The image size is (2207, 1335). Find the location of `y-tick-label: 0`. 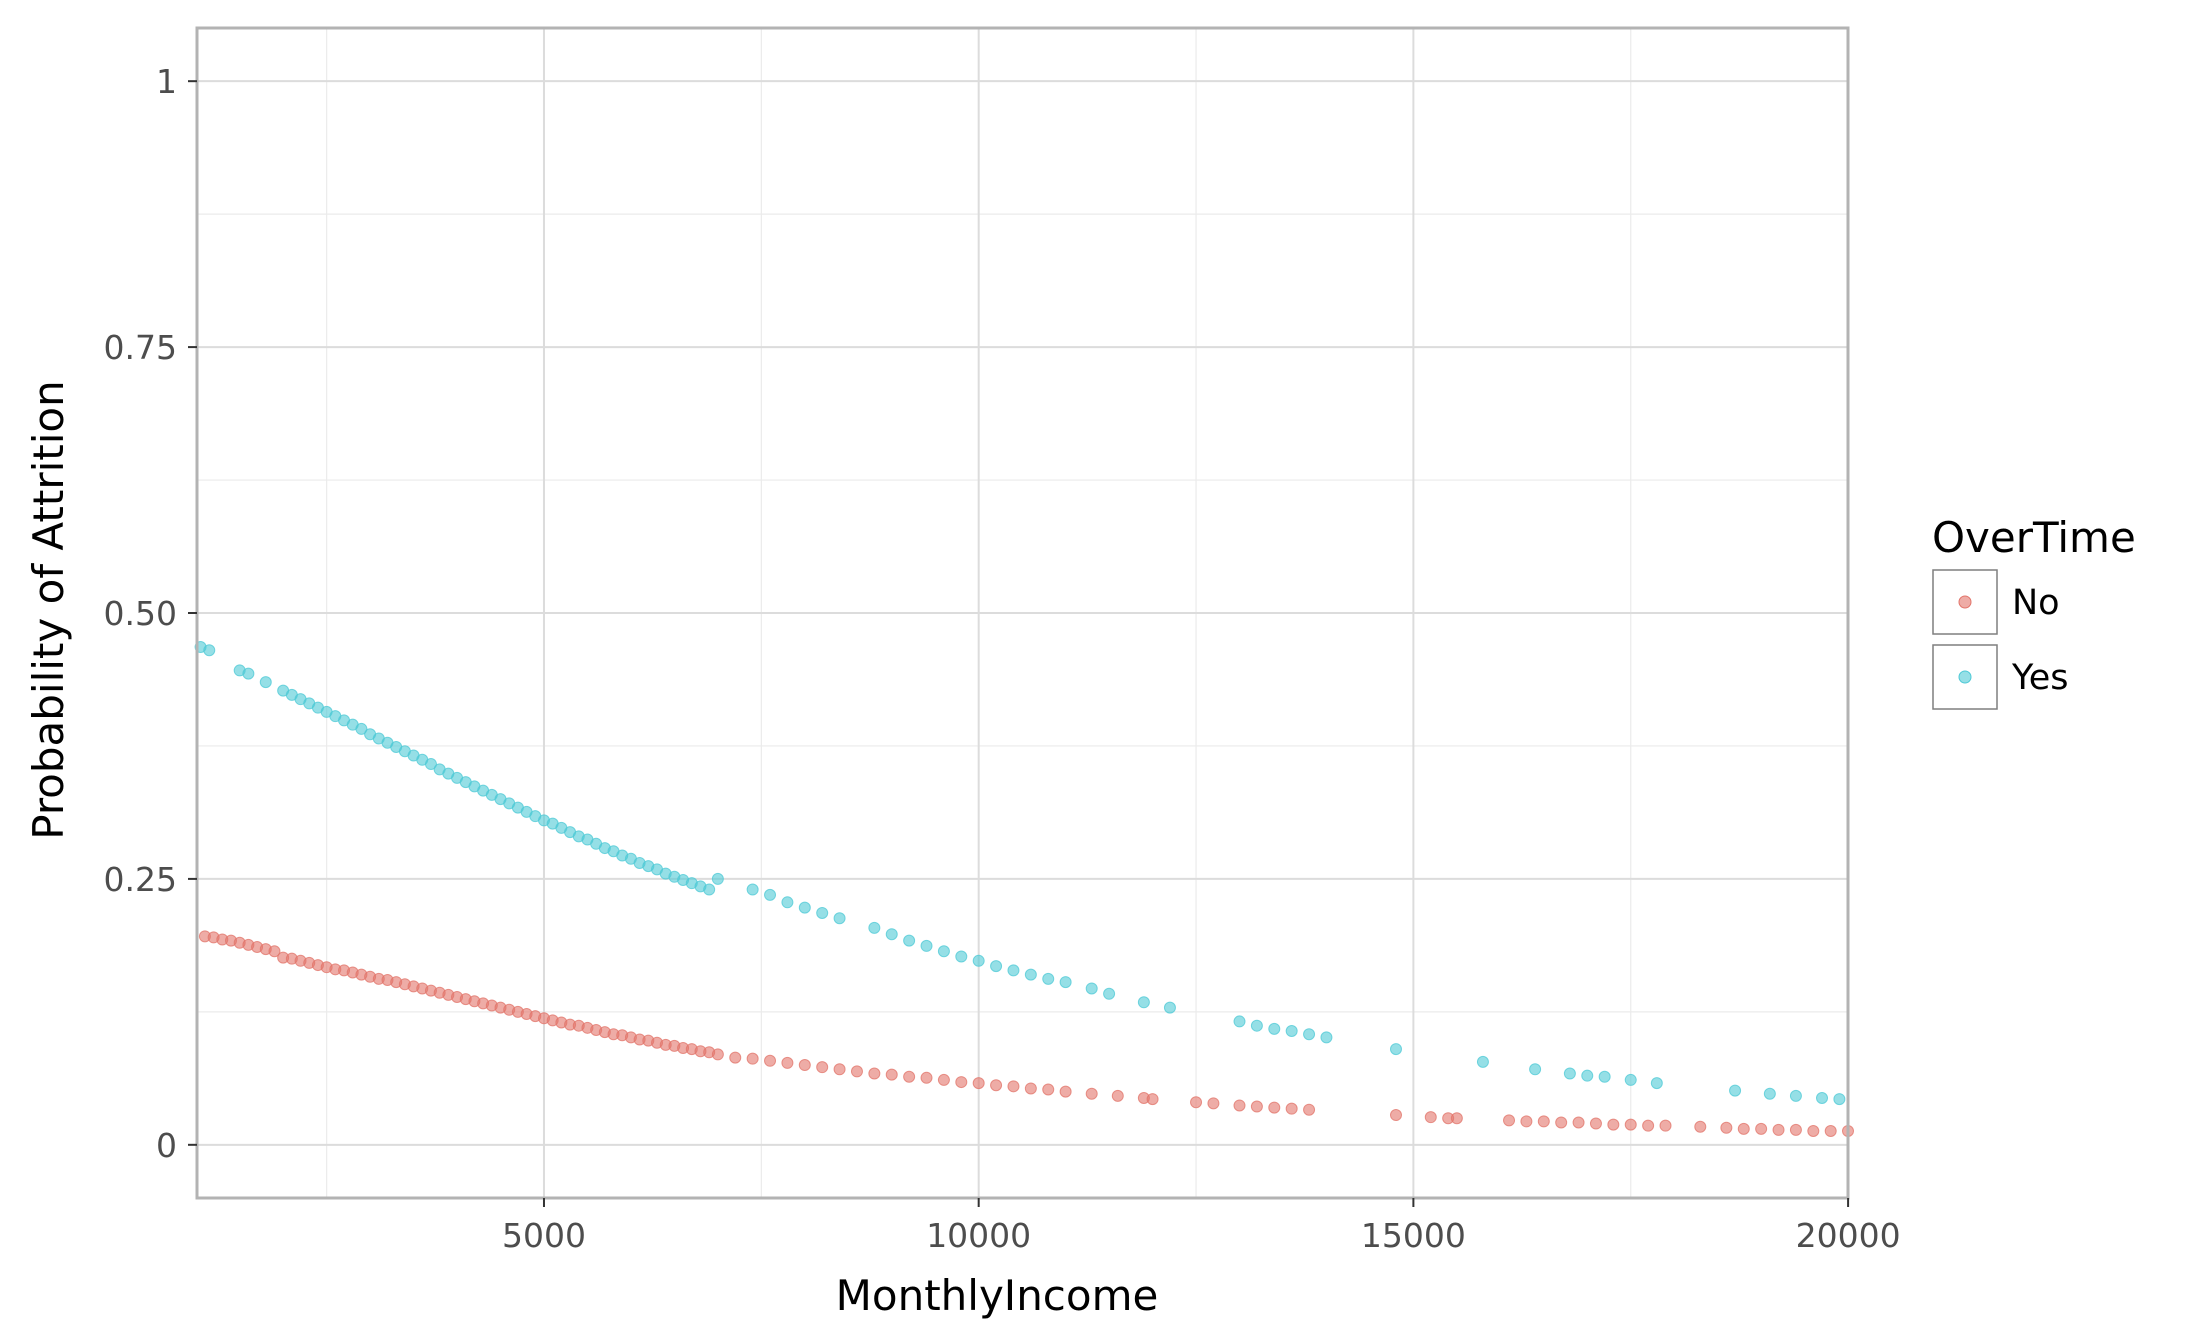

y-tick-label: 0 is located at coordinates (166, 1145).